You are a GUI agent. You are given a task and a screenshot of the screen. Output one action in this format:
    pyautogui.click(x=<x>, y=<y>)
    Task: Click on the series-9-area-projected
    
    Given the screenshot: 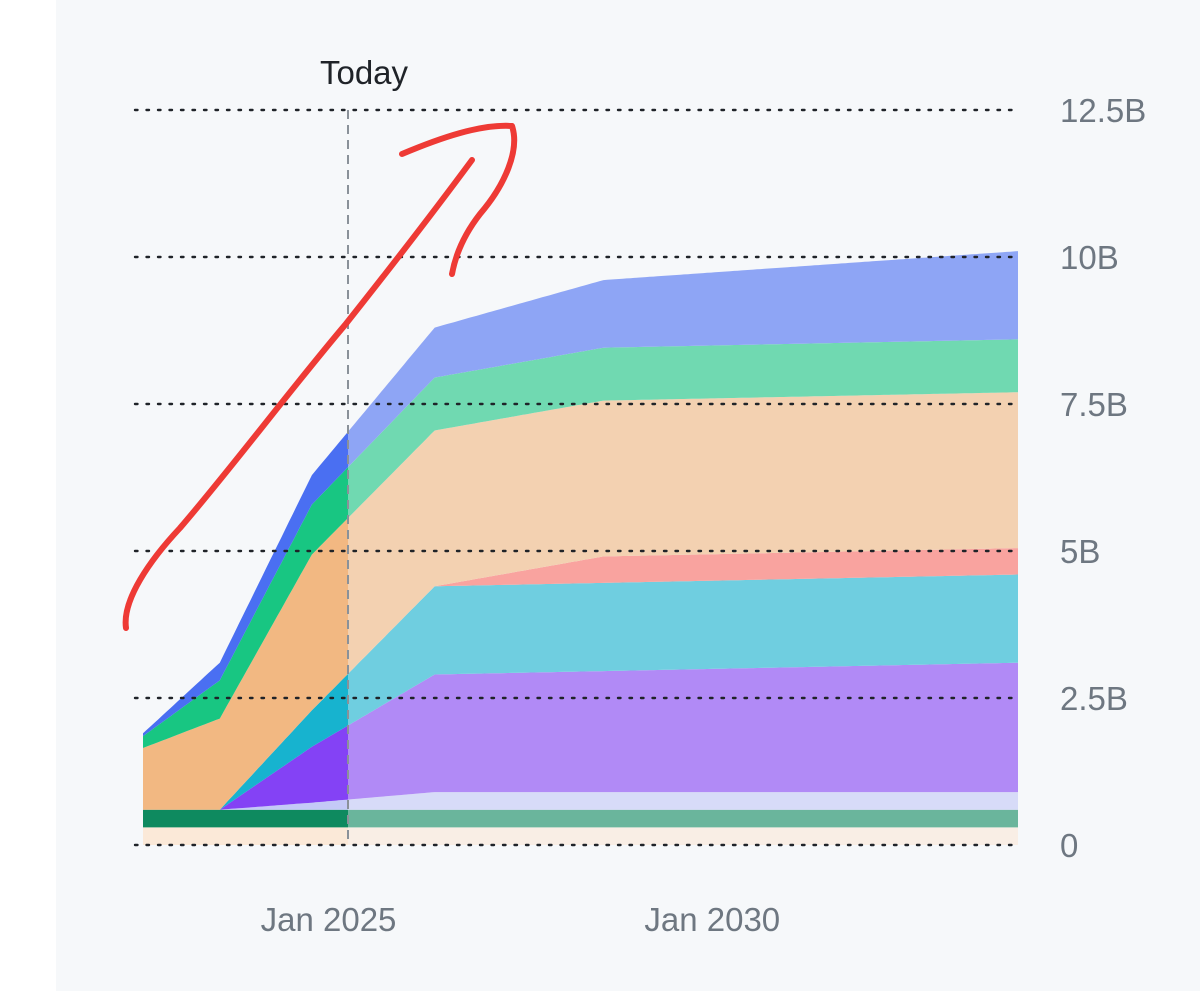 What is the action you would take?
    pyautogui.click(x=683, y=359)
    